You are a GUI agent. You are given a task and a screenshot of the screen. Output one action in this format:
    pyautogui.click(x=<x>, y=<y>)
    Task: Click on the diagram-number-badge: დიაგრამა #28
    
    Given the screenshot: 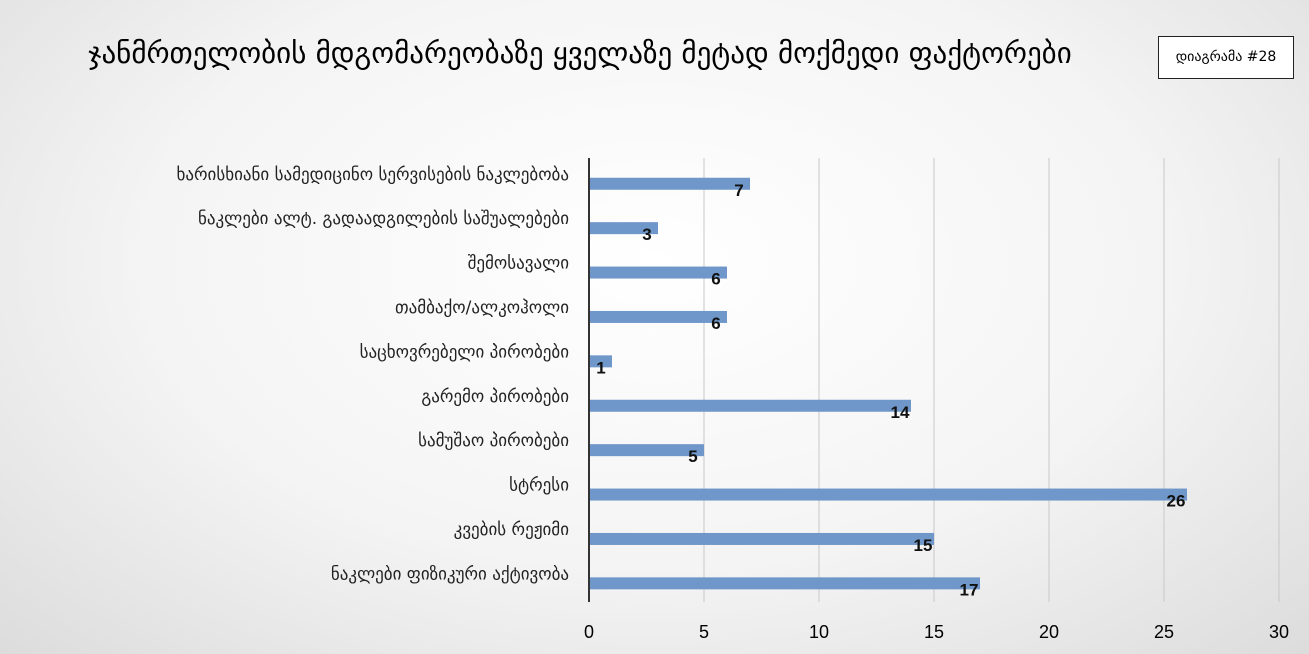 What is the action you would take?
    pyautogui.click(x=1226, y=57)
    